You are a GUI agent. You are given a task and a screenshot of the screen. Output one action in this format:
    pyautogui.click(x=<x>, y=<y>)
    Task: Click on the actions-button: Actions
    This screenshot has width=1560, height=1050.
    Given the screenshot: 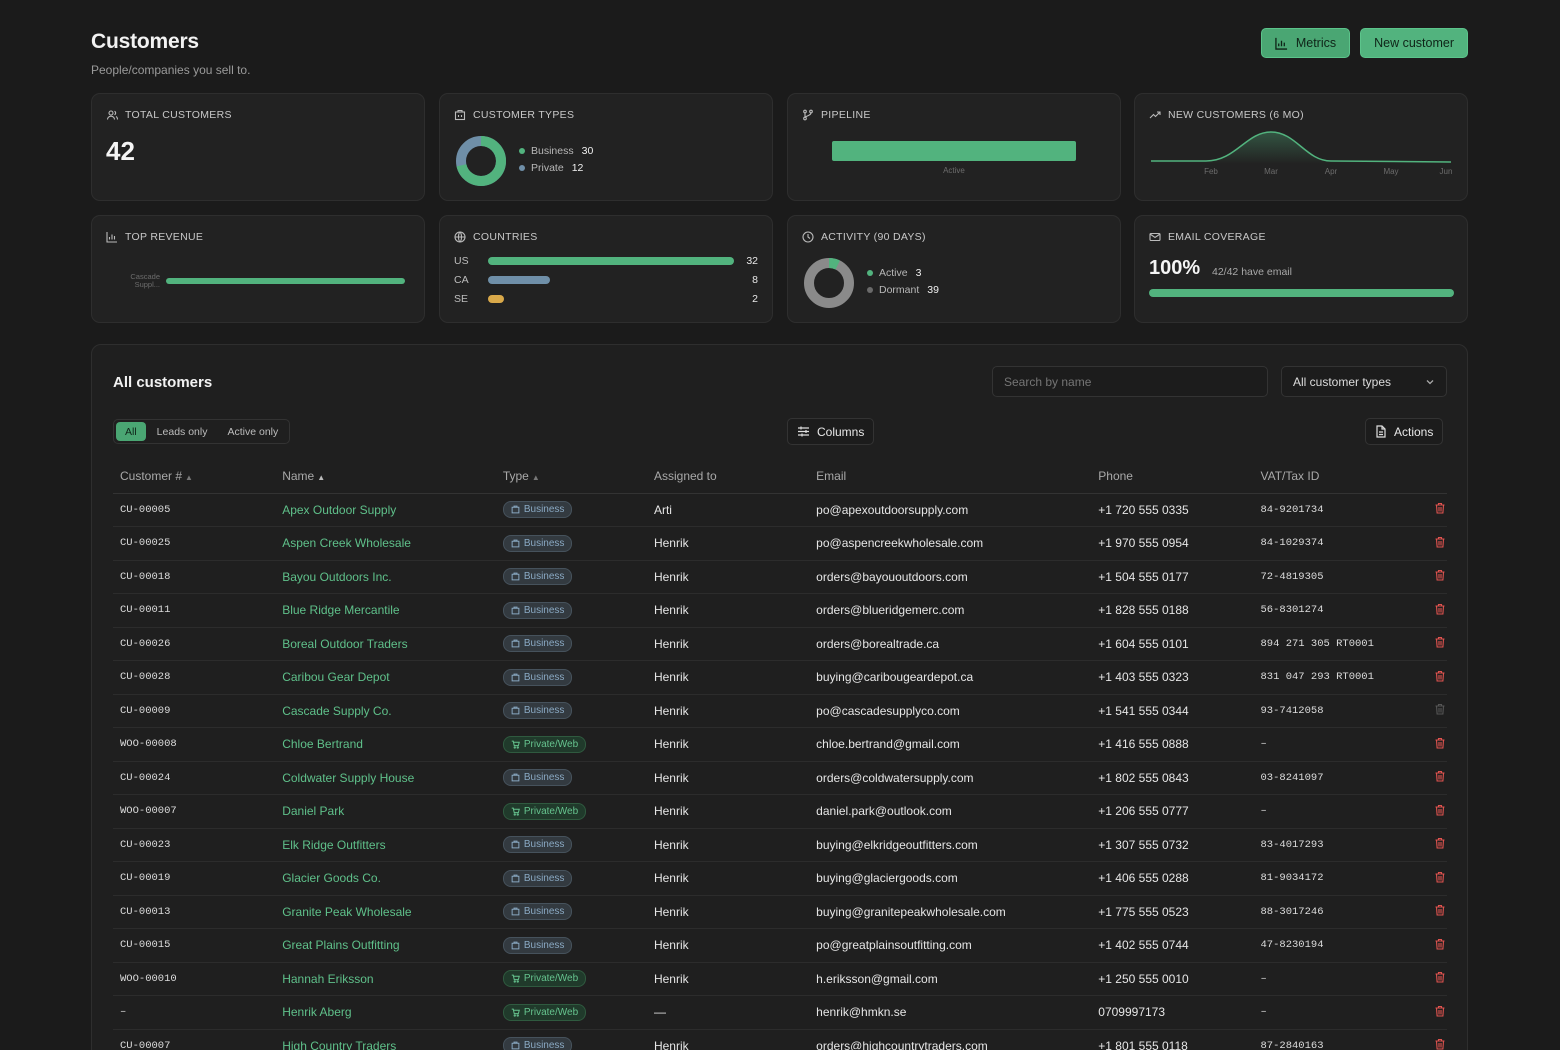 What is the action you would take?
    pyautogui.click(x=1404, y=431)
    